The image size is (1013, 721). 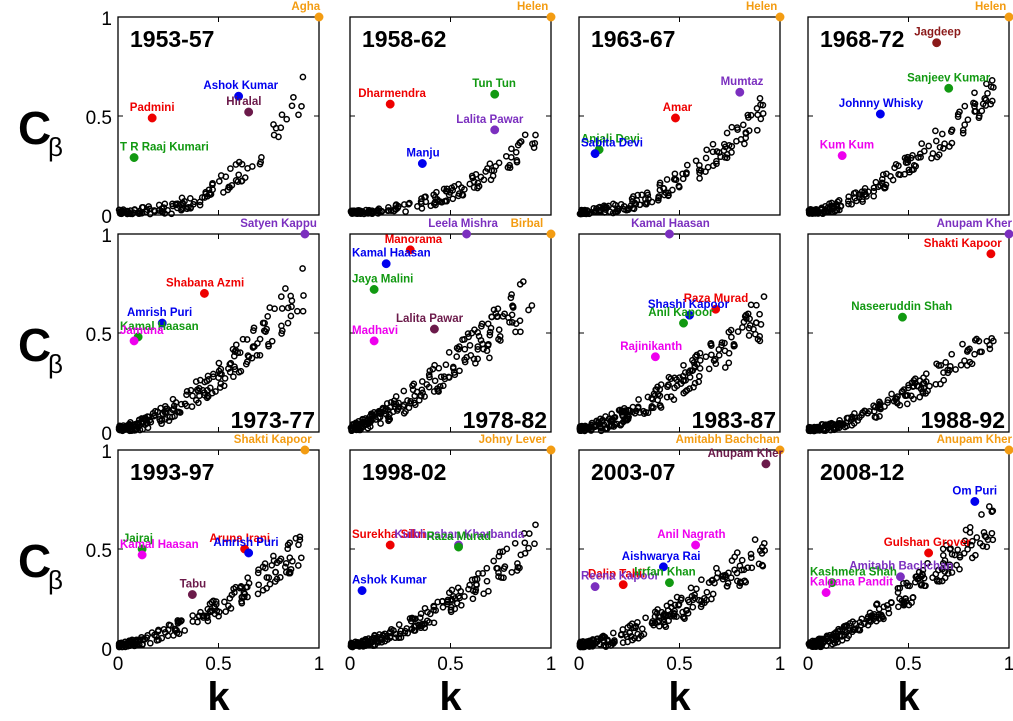 I want to click on labeled-point-padmini, so click(x=152, y=118).